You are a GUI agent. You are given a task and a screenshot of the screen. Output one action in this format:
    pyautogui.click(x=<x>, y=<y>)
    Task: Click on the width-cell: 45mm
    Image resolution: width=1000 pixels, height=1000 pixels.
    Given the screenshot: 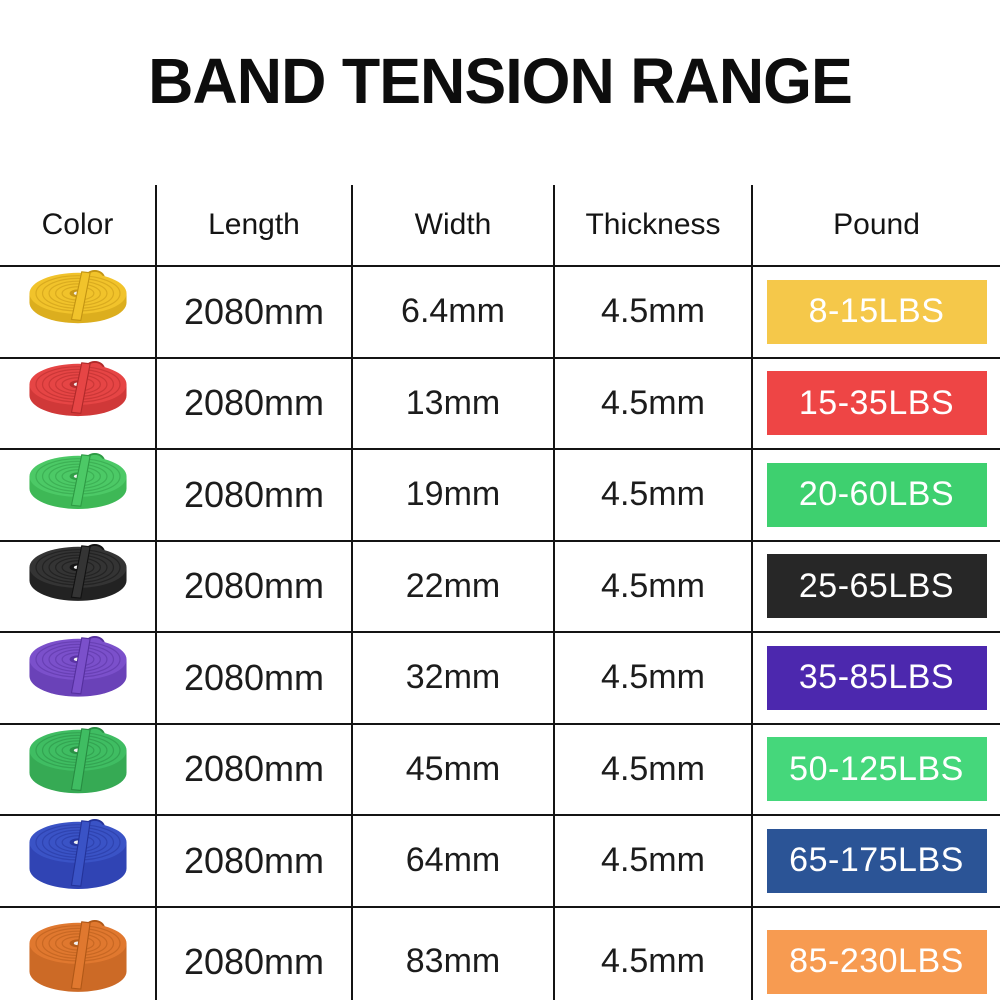 What is the action you would take?
    pyautogui.click(x=454, y=770)
    